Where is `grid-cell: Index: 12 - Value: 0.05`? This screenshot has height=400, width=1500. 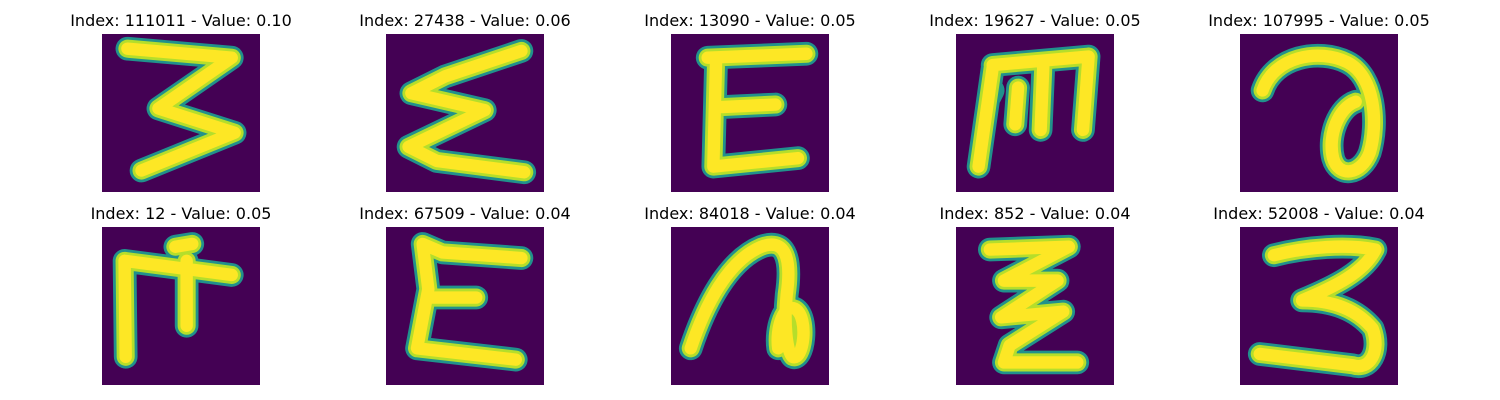 grid-cell: Index: 12 - Value: 0.05 is located at coordinates (181, 294).